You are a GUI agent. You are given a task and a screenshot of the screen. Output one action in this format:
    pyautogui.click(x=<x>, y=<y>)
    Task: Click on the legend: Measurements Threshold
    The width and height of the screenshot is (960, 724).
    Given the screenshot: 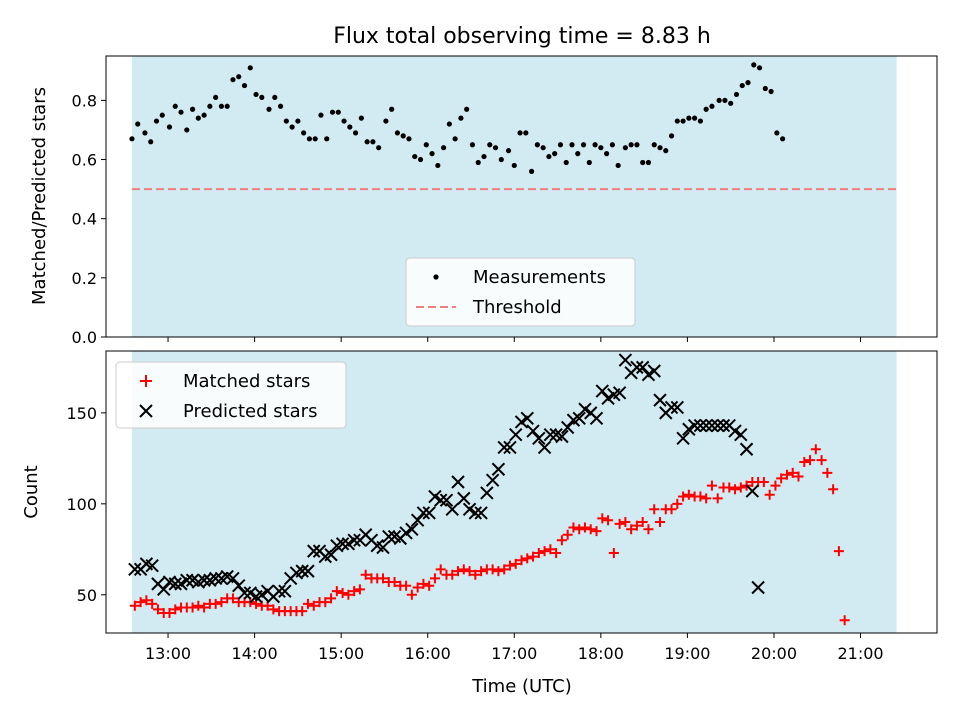 What is the action you would take?
    pyautogui.click(x=520, y=292)
    